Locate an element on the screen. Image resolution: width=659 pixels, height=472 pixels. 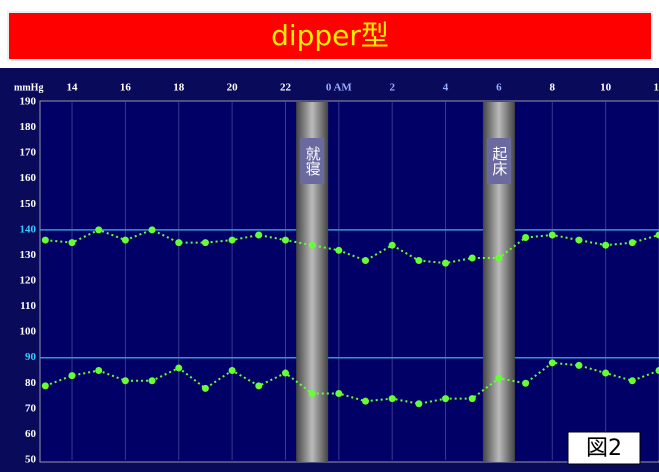
x-tick-label: 8 is located at coordinates (553, 88).